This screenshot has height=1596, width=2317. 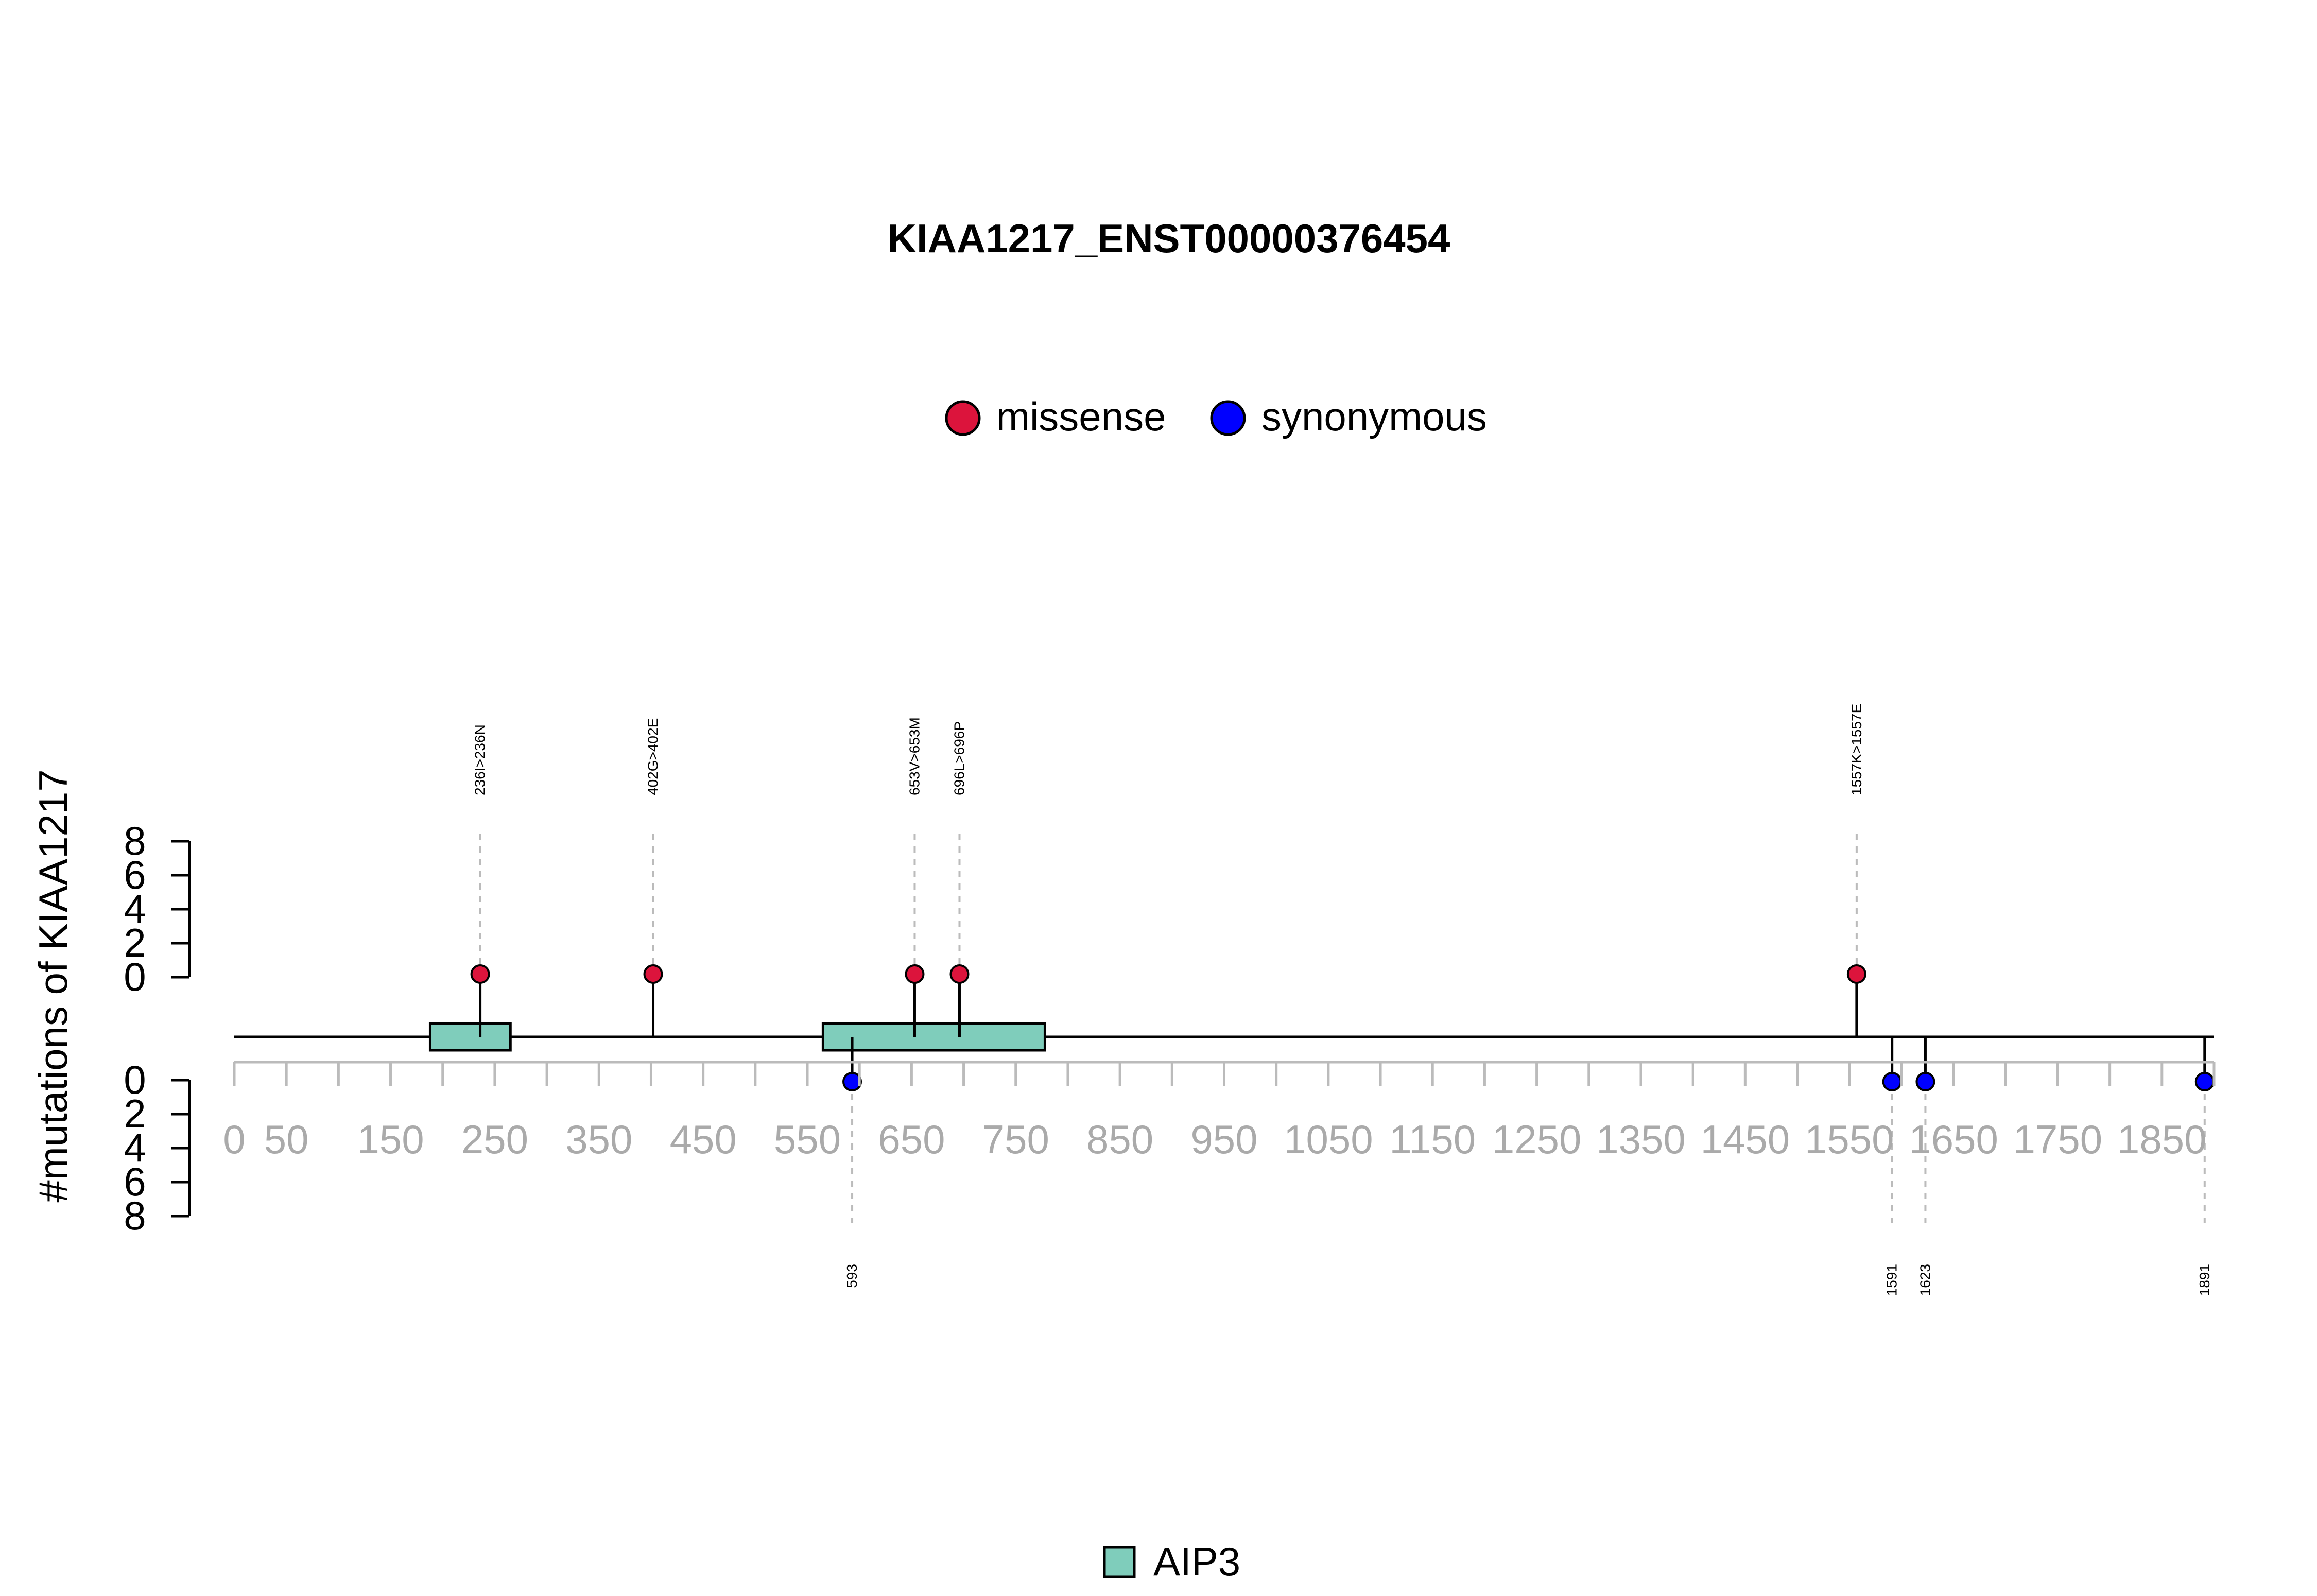 I want to click on legend: missense synonymous, so click(x=1216, y=417).